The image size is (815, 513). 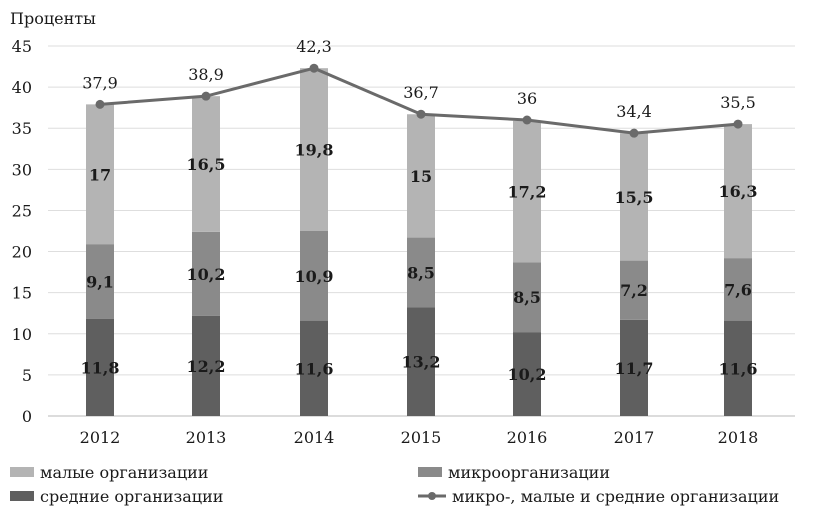 What do you see at coordinates (22, 293) in the screenshot?
I see `y-tick-label: 15` at bounding box center [22, 293].